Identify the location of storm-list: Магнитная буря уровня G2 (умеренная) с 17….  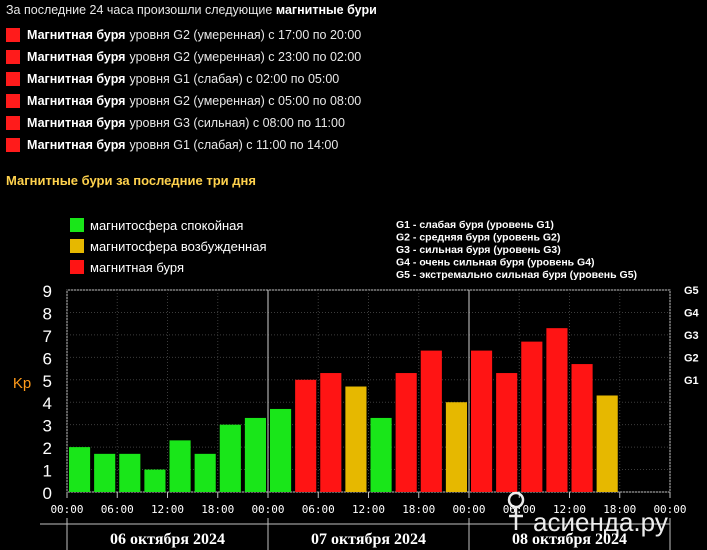
(183, 90).